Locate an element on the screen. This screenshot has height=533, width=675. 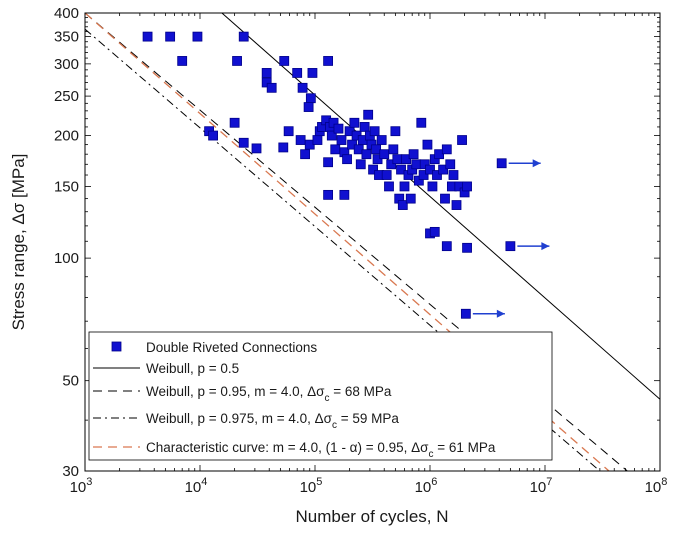
legend-entry-2: Weibull, p = 0.5 is located at coordinates (166, 368).